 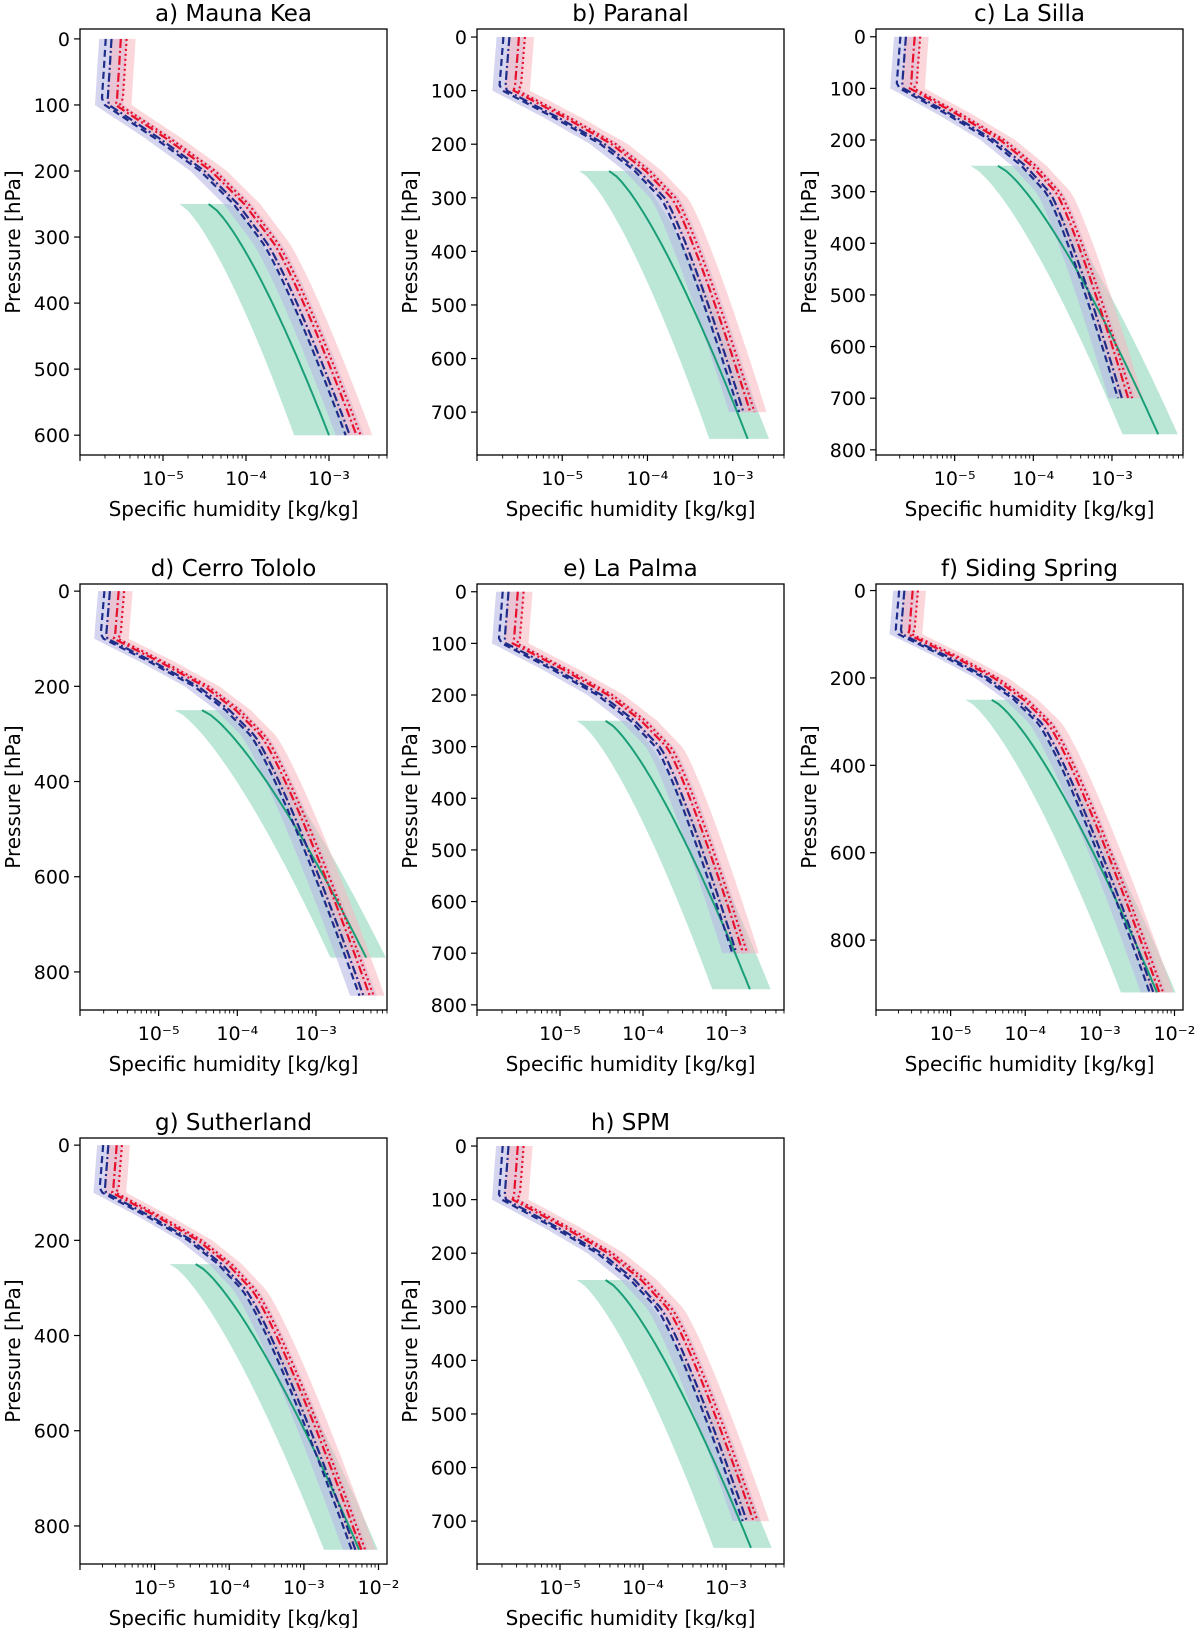 What do you see at coordinates (233, 1123) in the screenshot?
I see `panel-title: g) Sutherland` at bounding box center [233, 1123].